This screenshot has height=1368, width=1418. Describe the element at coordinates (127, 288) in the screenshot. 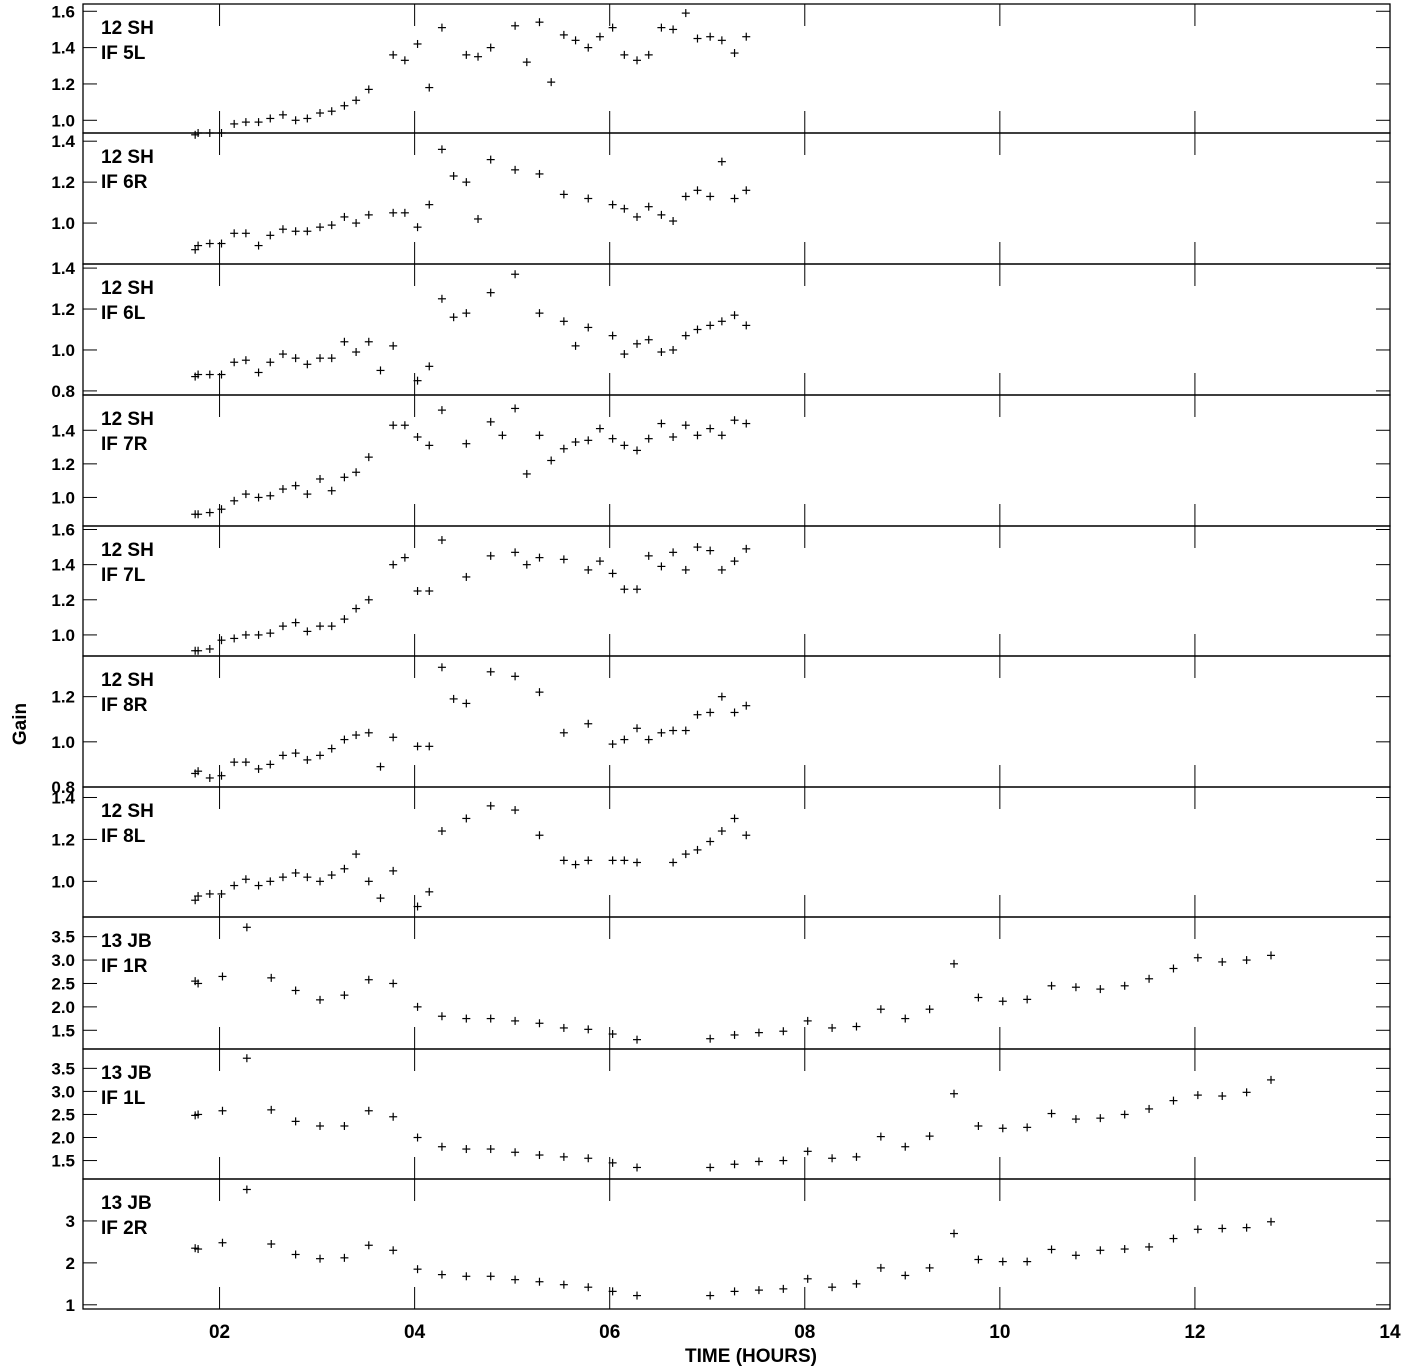

I see `panel-label-station: 12 SH` at that location.